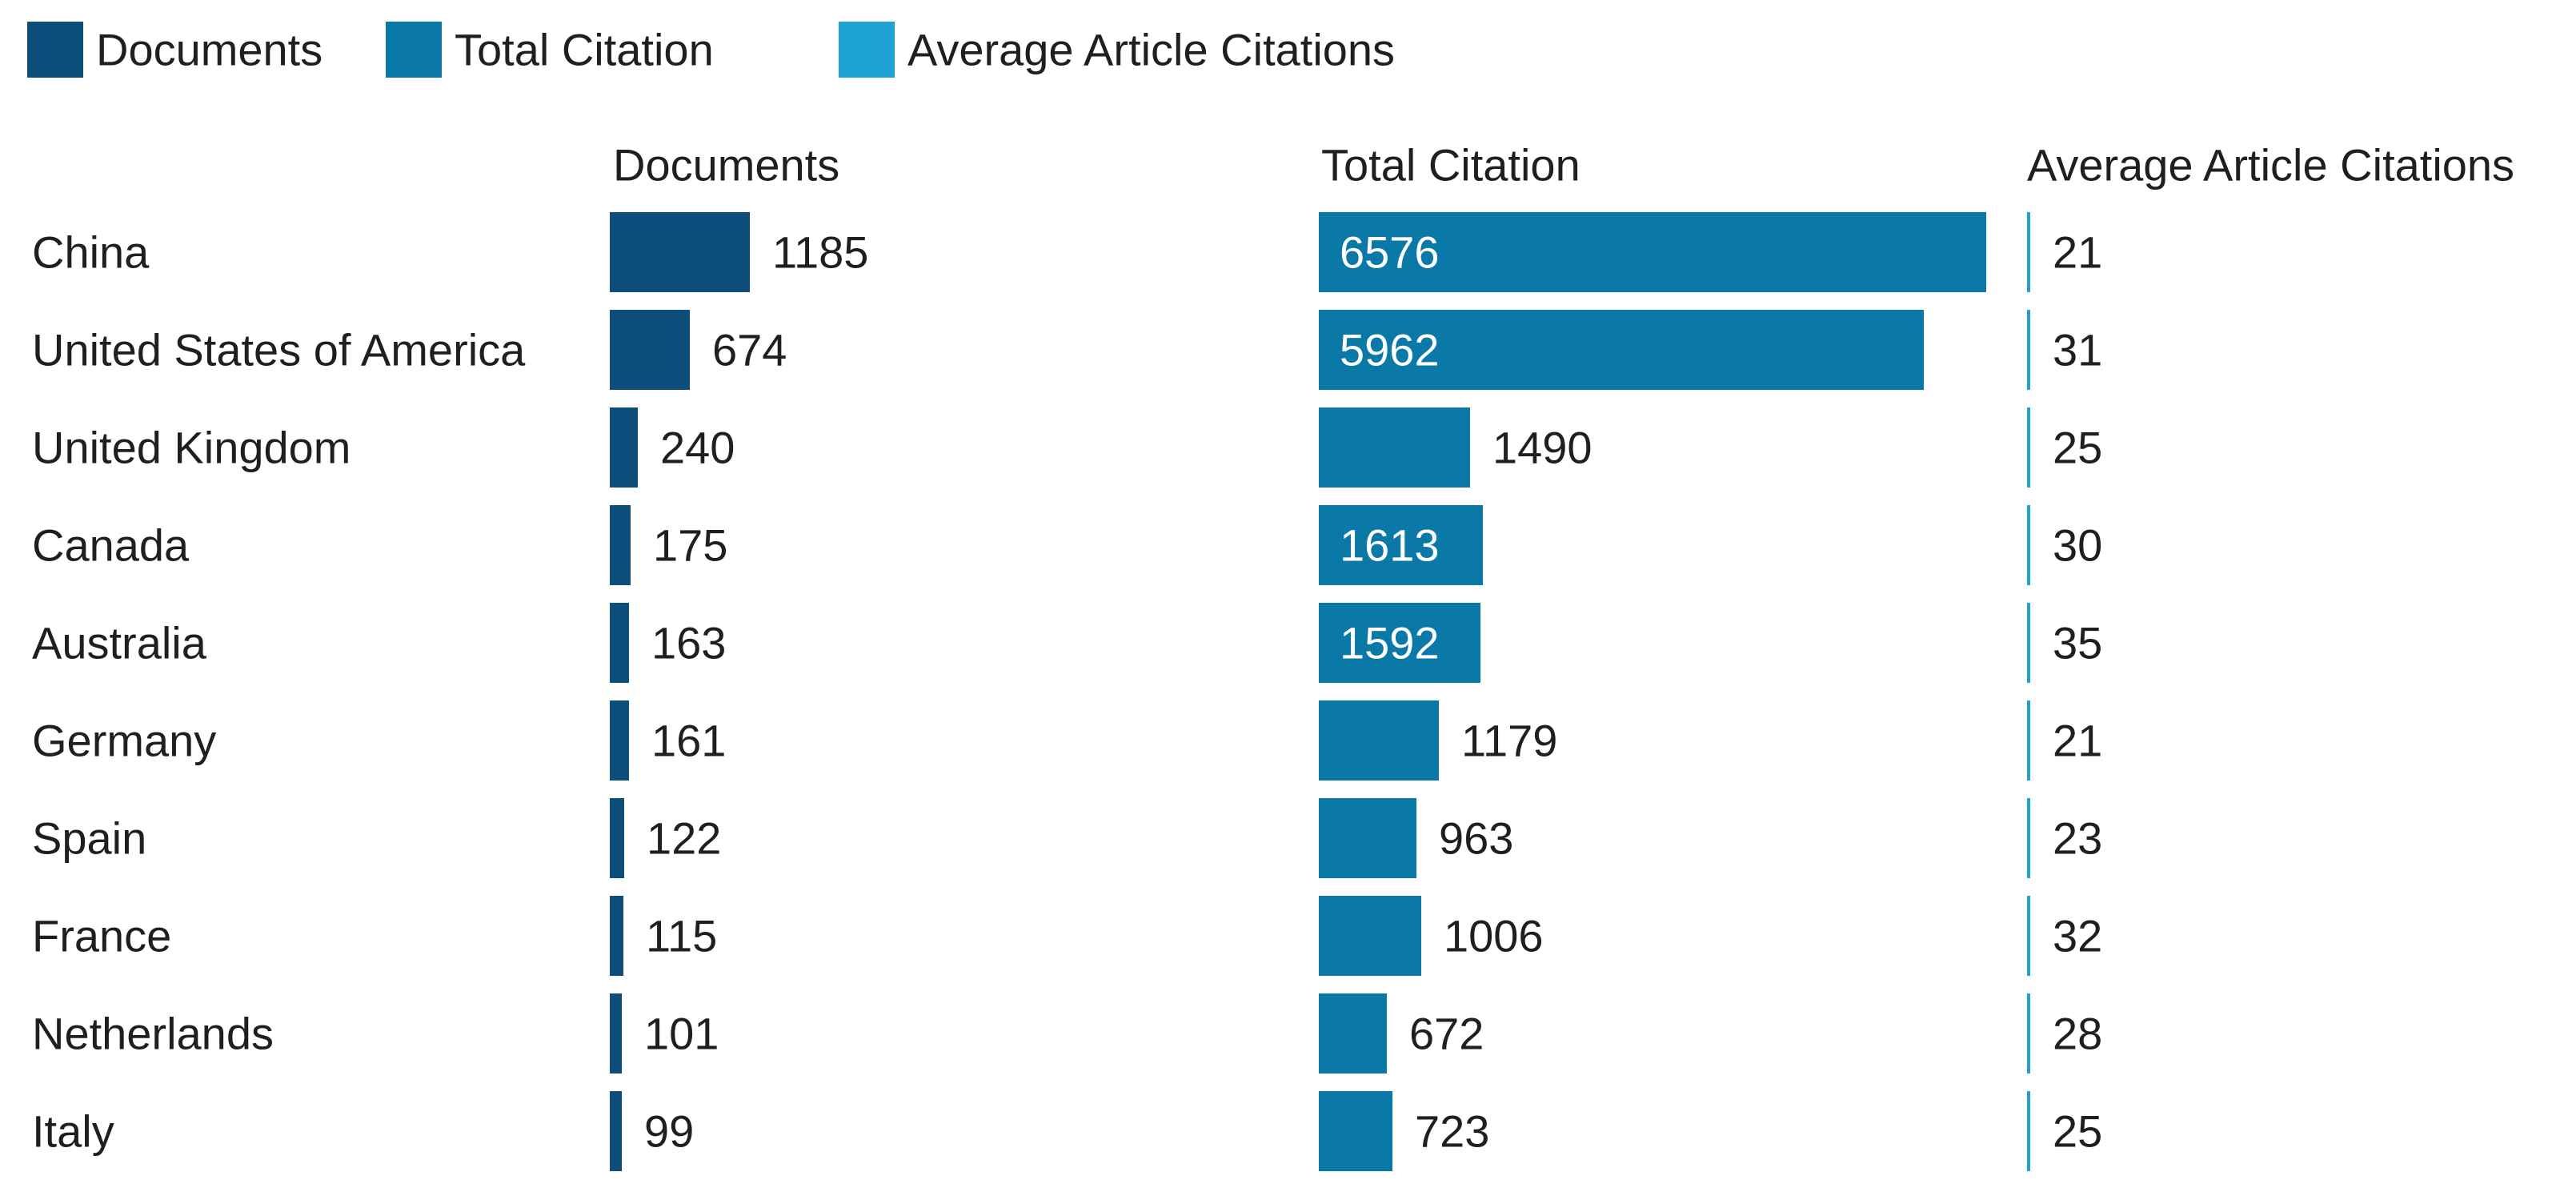 This screenshot has height=1204, width=2576. I want to click on value-label-average-article-citations: 35, so click(2077, 643).